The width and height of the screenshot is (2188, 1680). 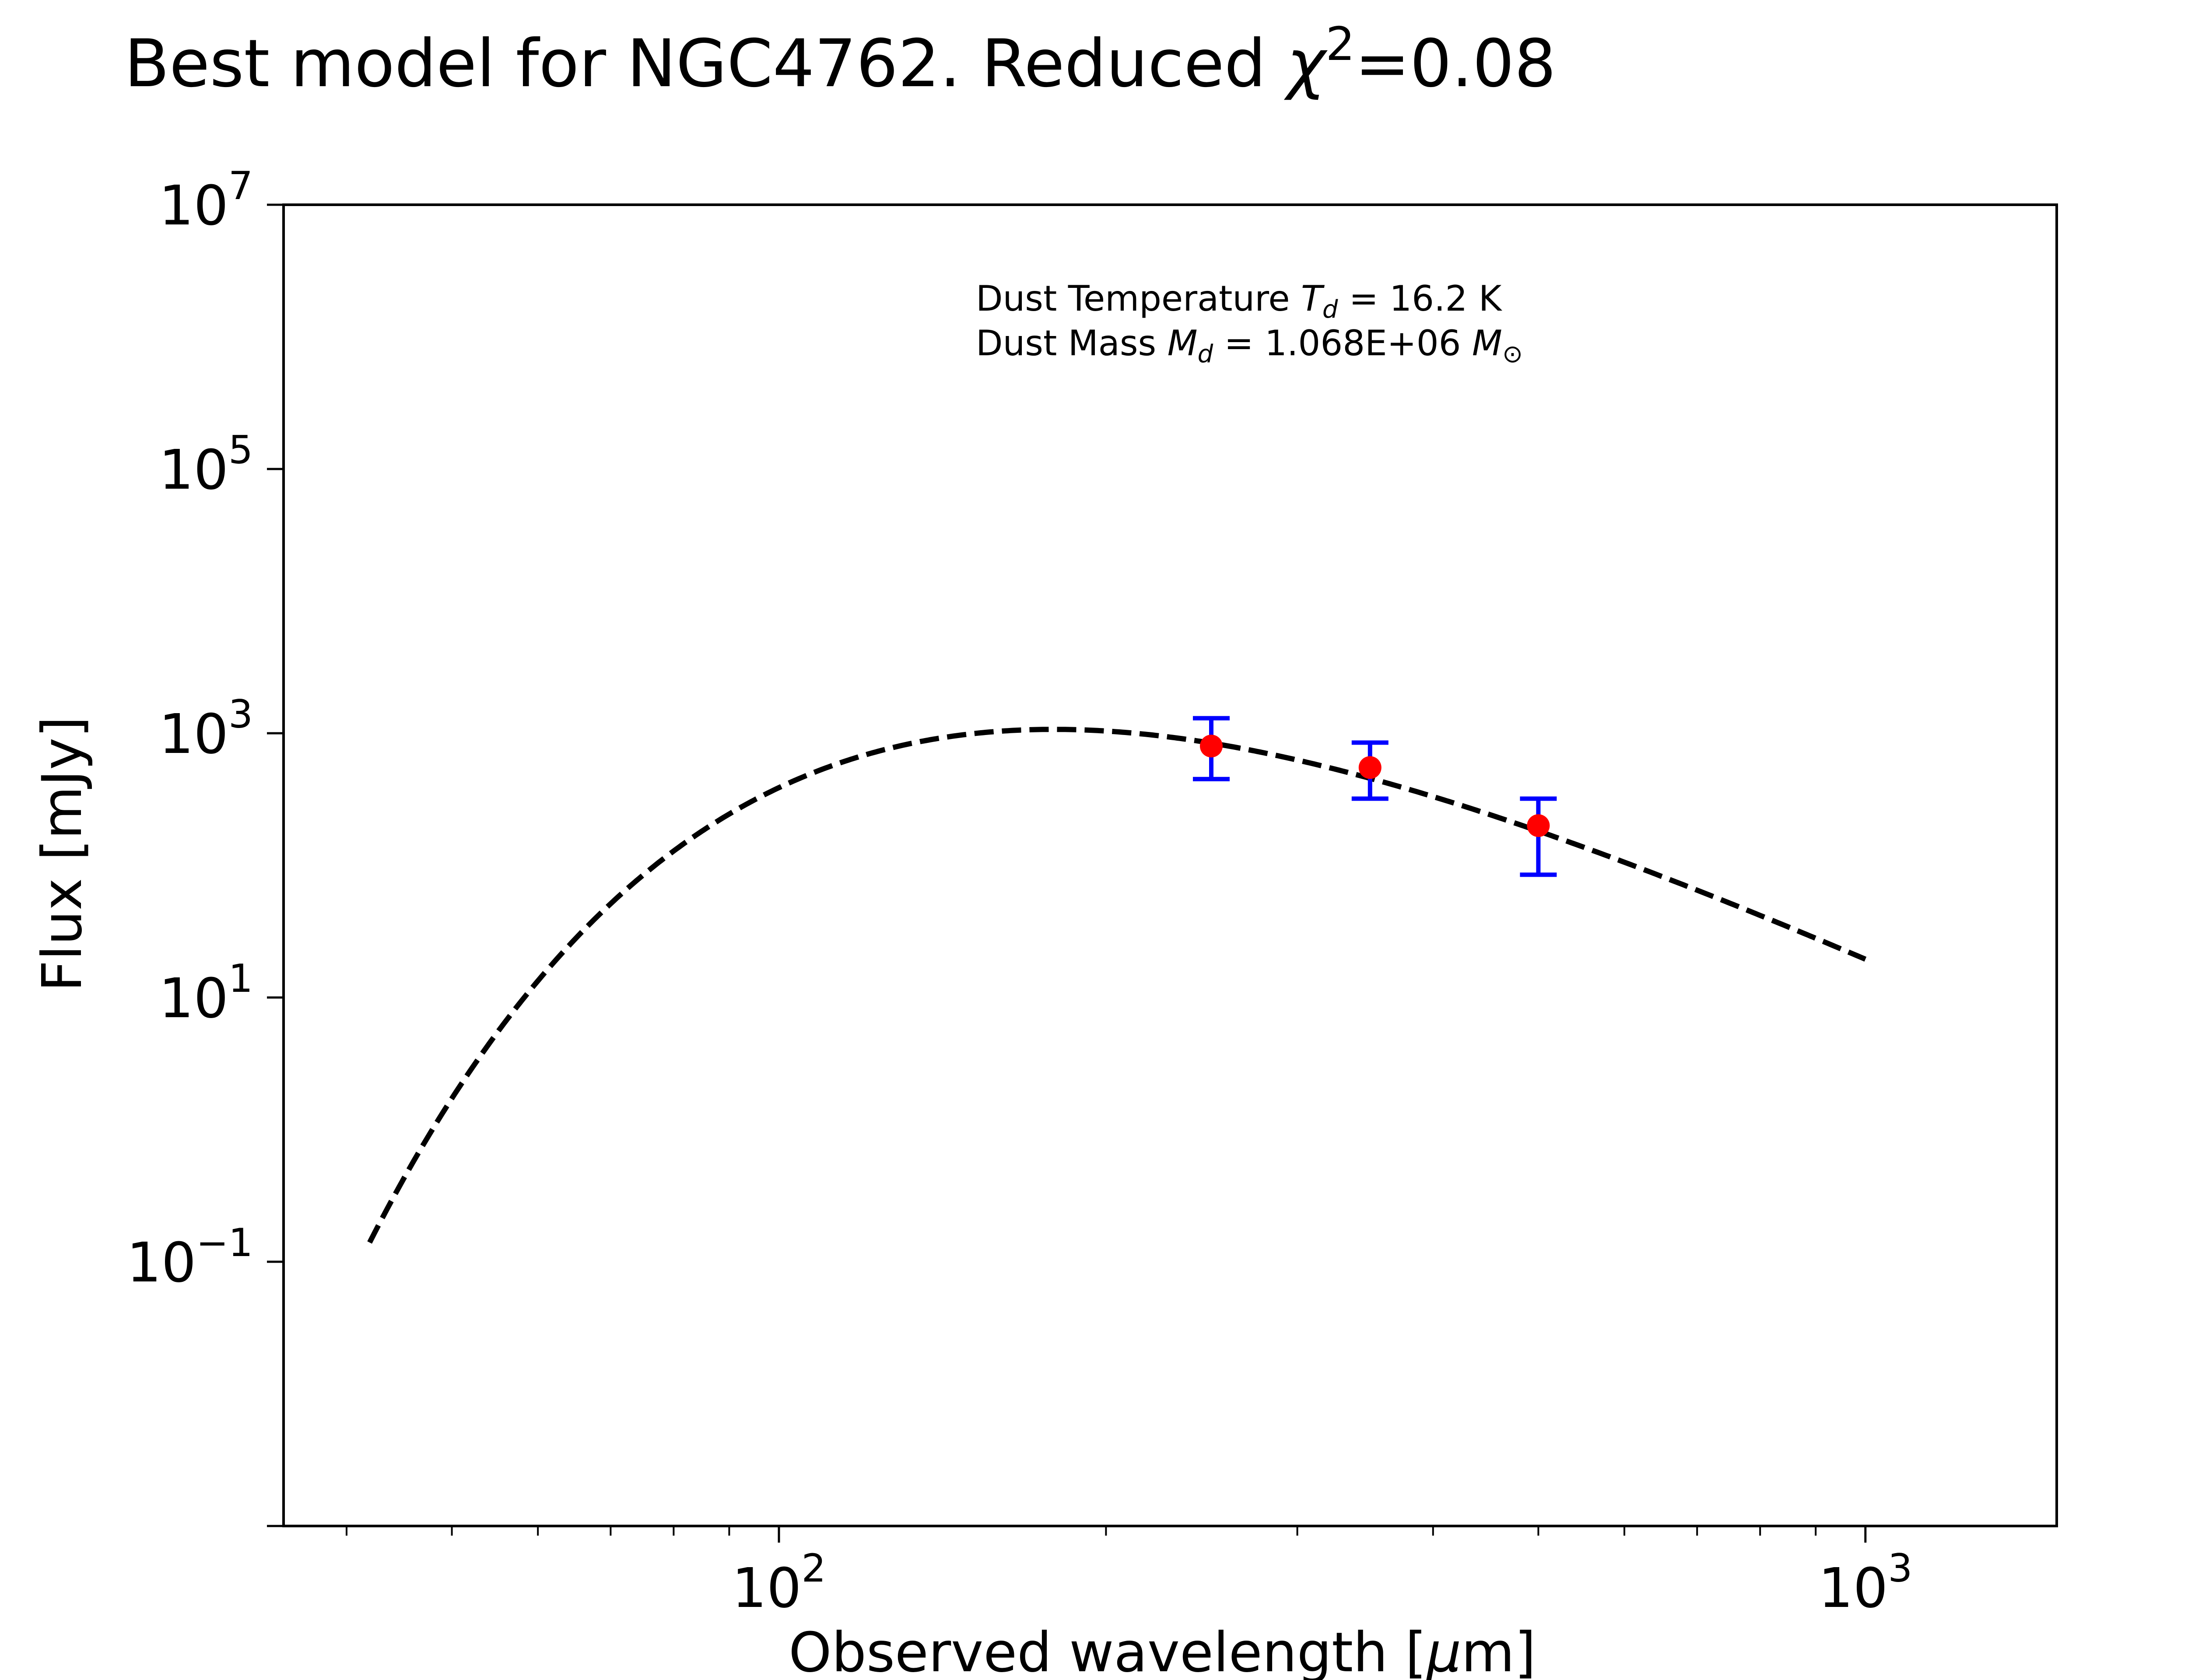 I want to click on y-axis-label: Flux [mJy], so click(x=62, y=854).